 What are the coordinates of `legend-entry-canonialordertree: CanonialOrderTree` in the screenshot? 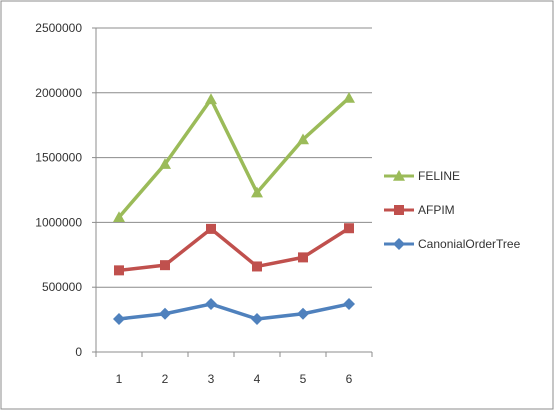 It's located at (452, 244).